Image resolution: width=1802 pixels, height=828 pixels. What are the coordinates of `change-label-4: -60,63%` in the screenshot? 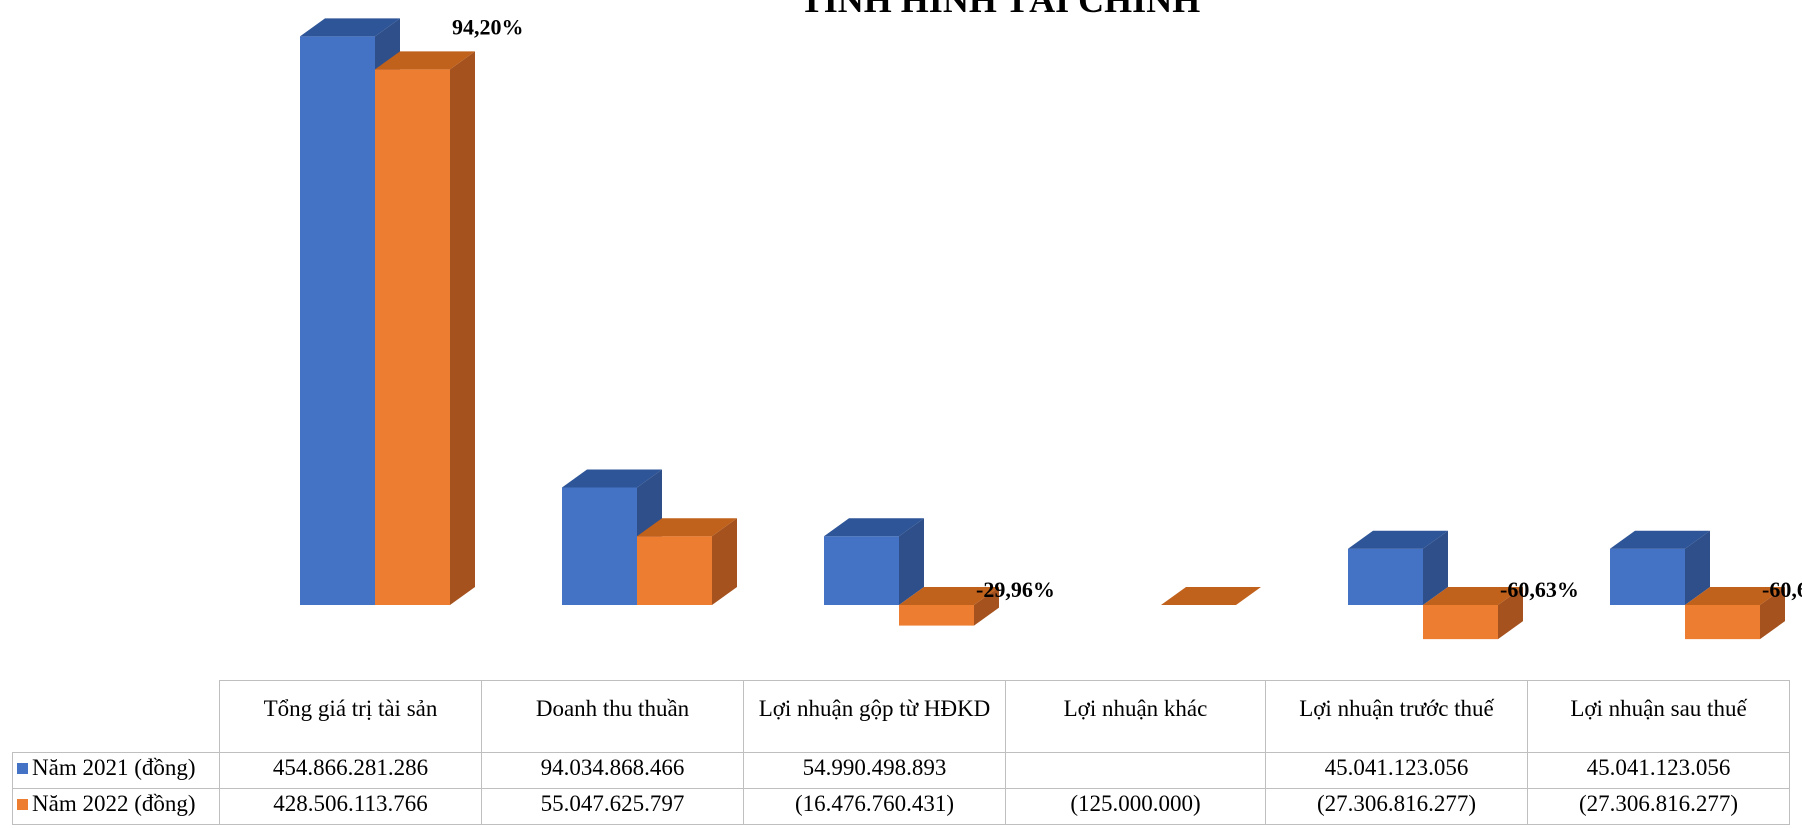 It's located at (1539, 589).